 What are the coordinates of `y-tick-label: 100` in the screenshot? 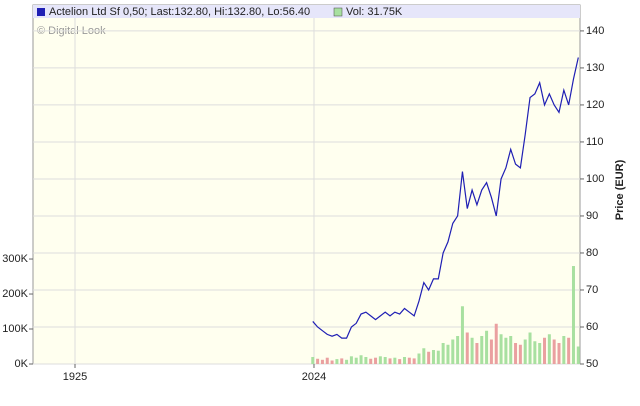 It's located at (595, 179).